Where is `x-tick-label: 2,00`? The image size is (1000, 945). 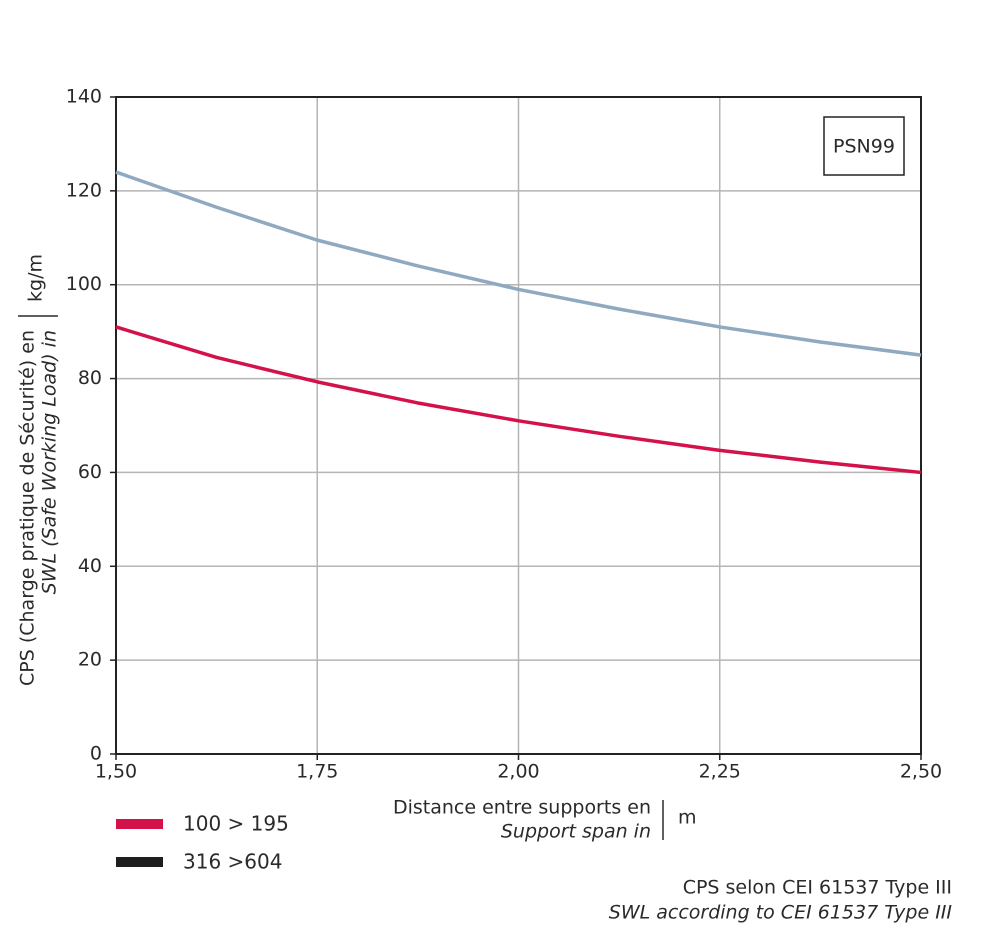
x-tick-label: 2,00 is located at coordinates (518, 772).